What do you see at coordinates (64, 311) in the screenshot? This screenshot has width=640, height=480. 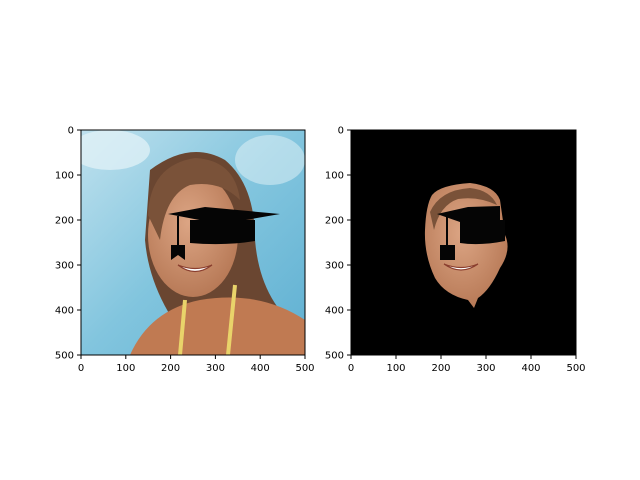 I see `y-tick-label-left: 400` at bounding box center [64, 311].